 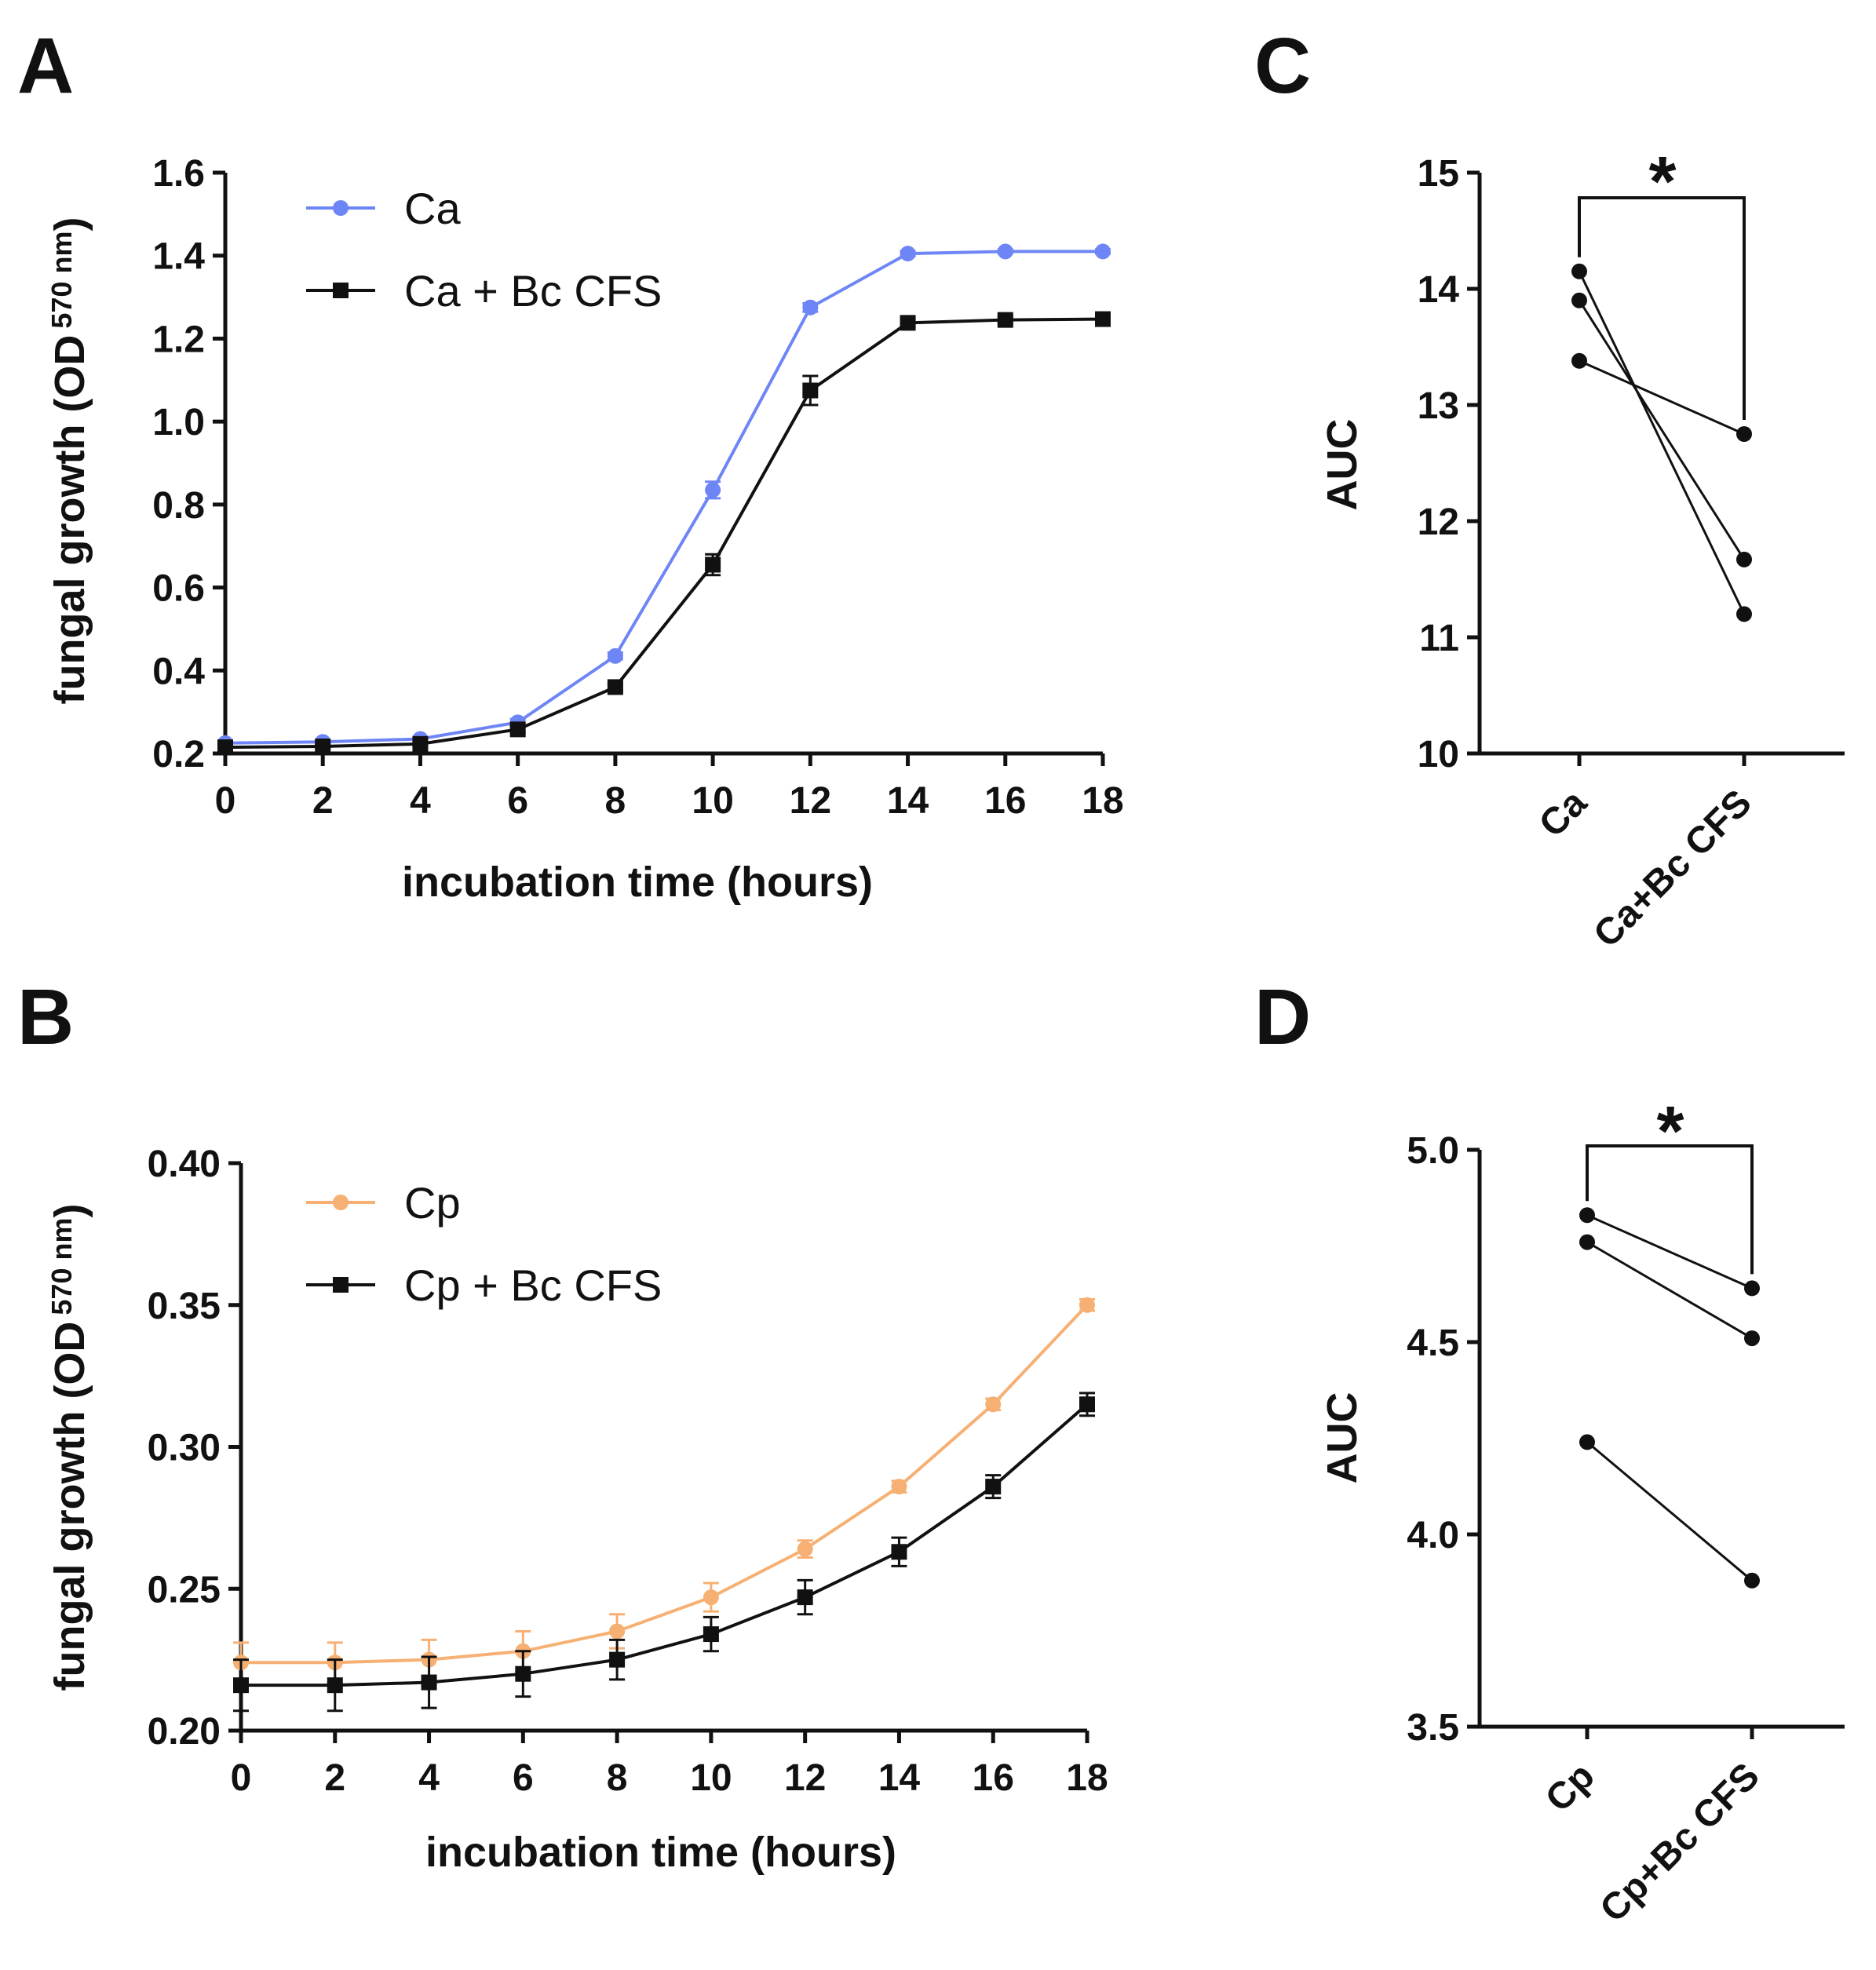 What do you see at coordinates (1283, 1017) in the screenshot?
I see `panel-label-d: D` at bounding box center [1283, 1017].